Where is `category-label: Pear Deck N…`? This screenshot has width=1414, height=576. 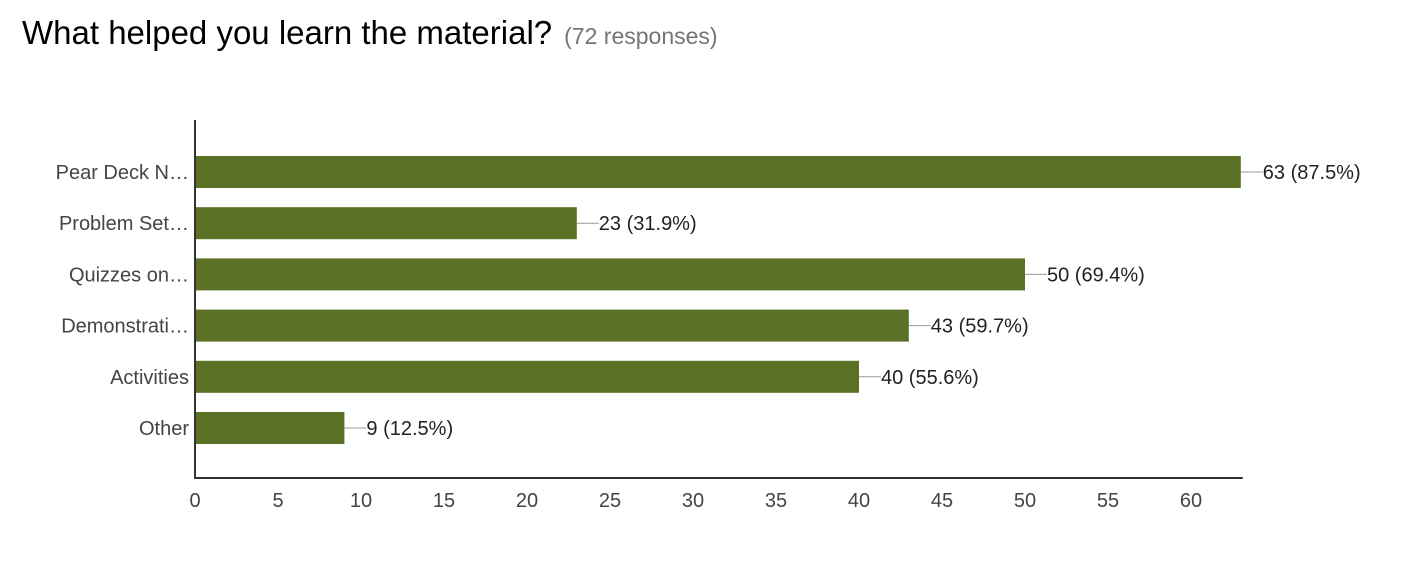 category-label: Pear Deck N… is located at coordinates (122, 173).